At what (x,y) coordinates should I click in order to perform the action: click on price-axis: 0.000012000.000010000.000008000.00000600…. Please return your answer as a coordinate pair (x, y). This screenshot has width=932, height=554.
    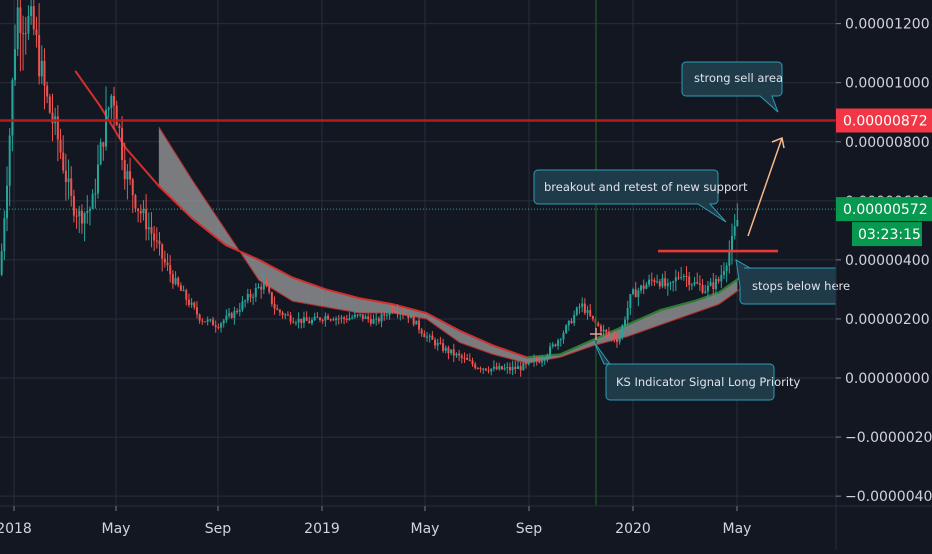
    Looking at the image, I should click on (884, 261).